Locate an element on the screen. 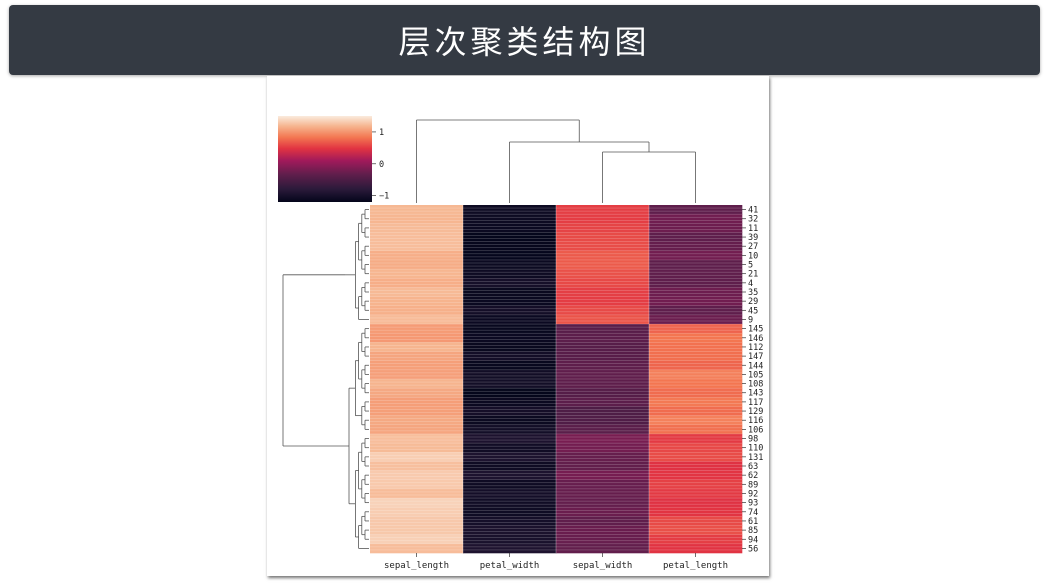 Image resolution: width=1046 pixels, height=584 pixels. y-tick-label: 116 is located at coordinates (755, 421).